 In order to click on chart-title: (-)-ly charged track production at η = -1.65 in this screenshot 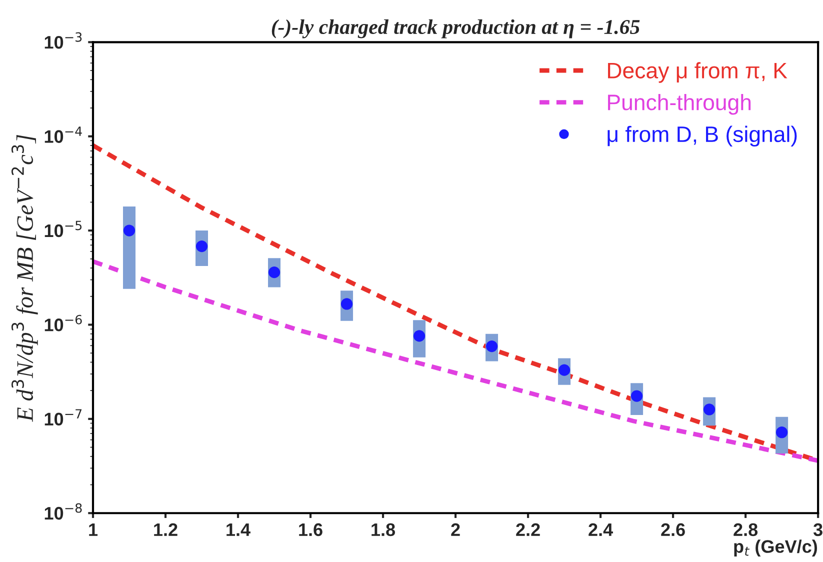, I will do `click(456, 28)`.